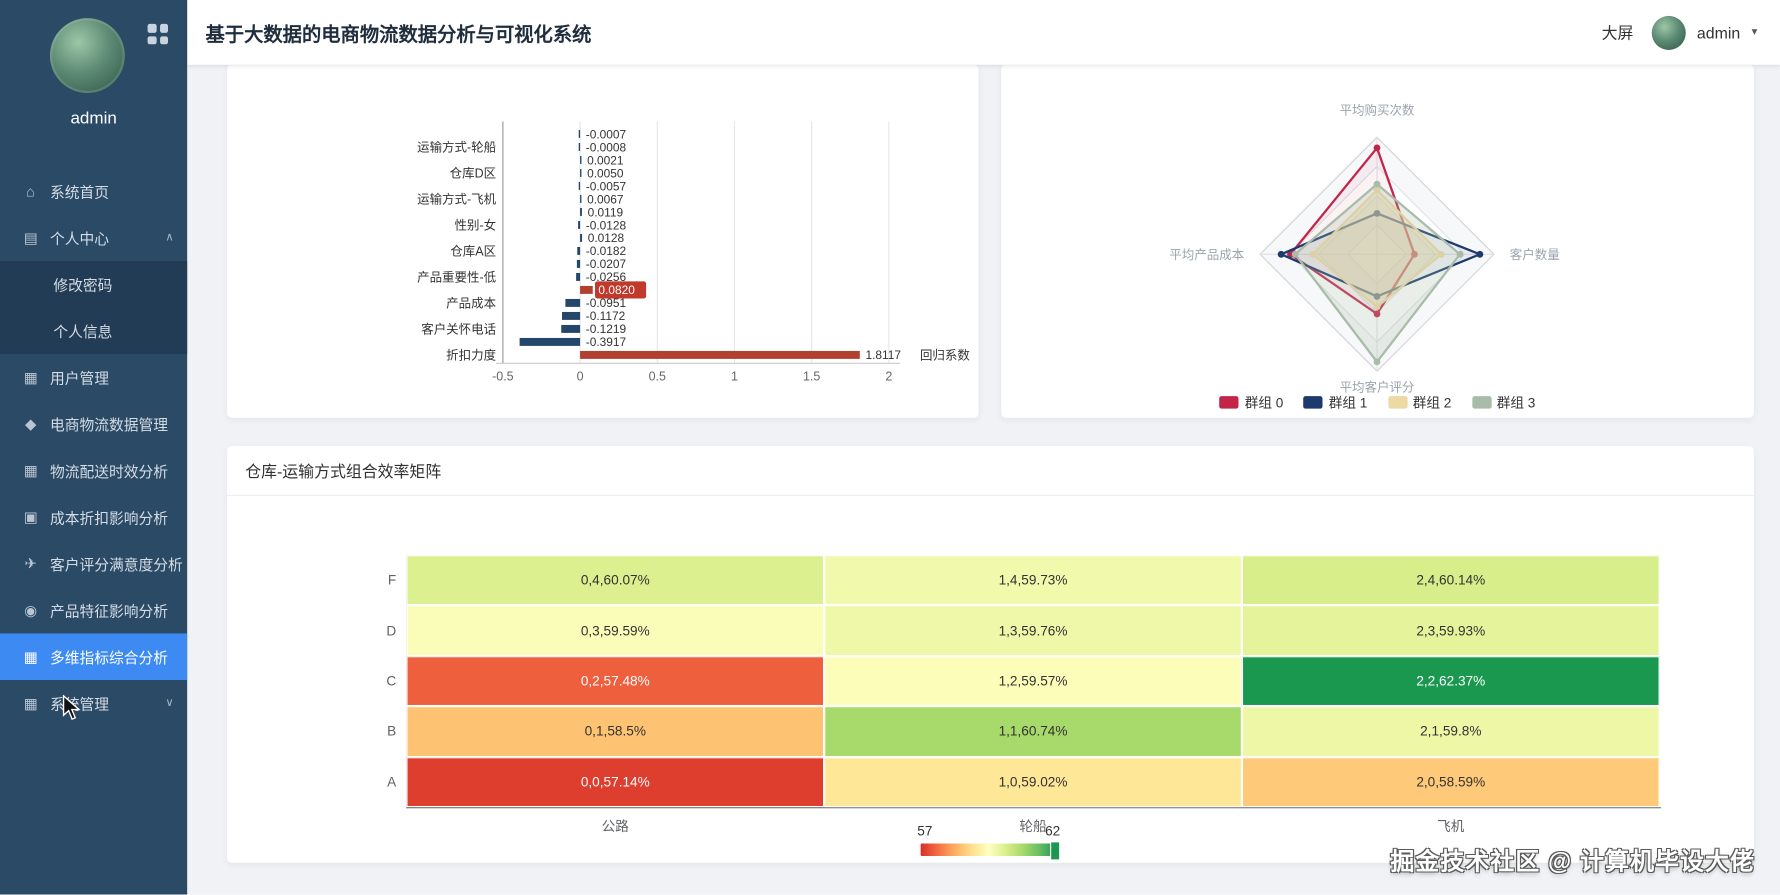 This screenshot has width=1780, height=895. What do you see at coordinates (1718, 32) in the screenshot?
I see `header-username: admin` at bounding box center [1718, 32].